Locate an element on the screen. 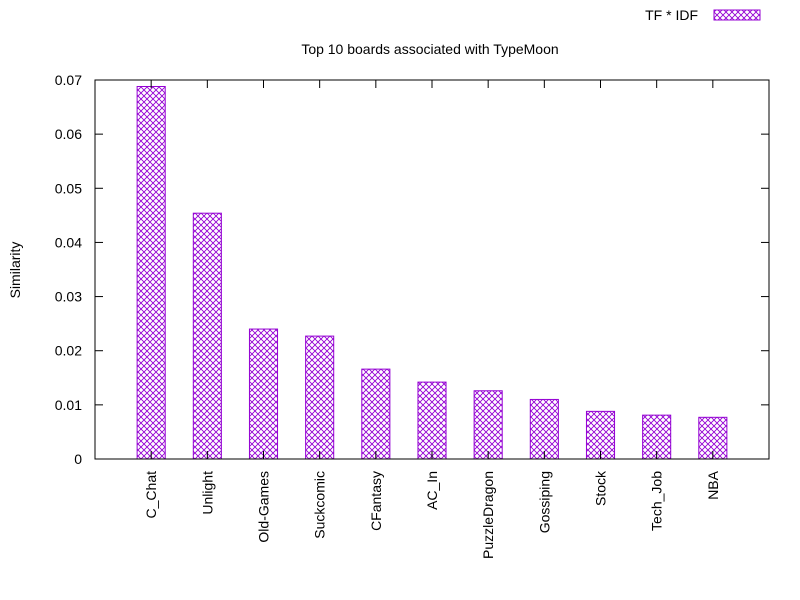  y-tick-label: 0 is located at coordinates (78, 459).